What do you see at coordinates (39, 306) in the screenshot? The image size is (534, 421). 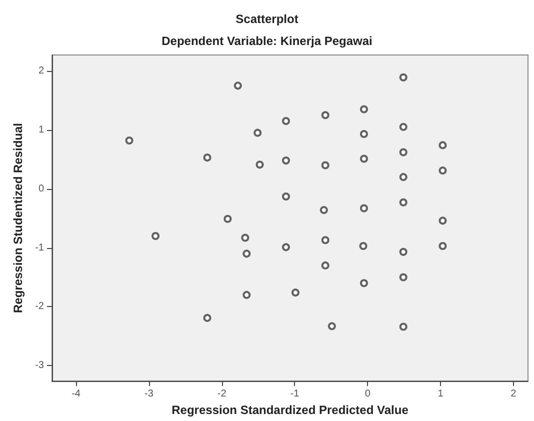 I see `y-tick-label: -2` at bounding box center [39, 306].